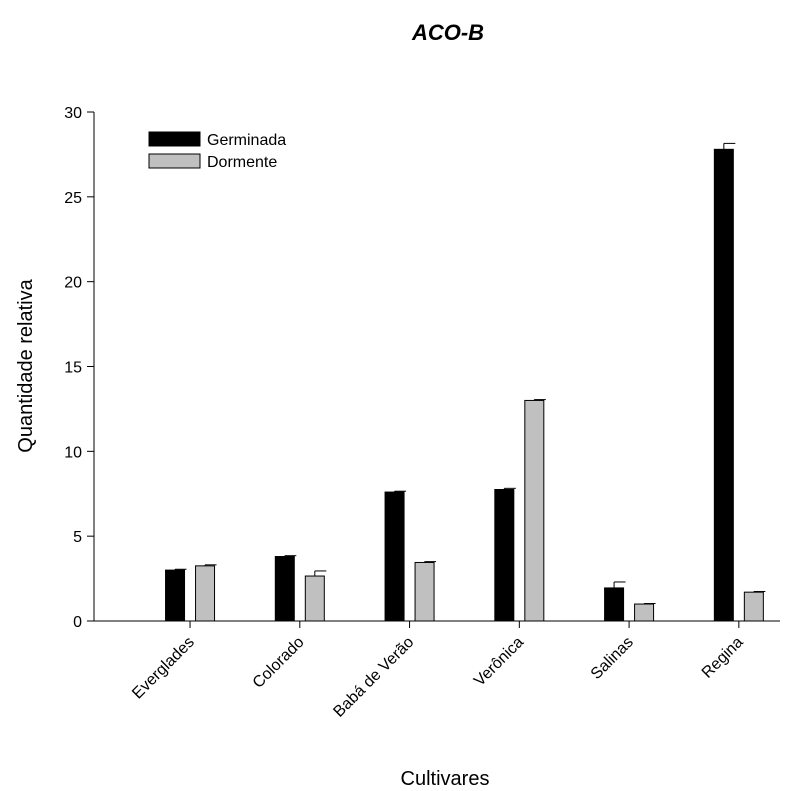 This screenshot has height=791, width=791. What do you see at coordinates (723, 658) in the screenshot?
I see `x-tick-label: Regina` at bounding box center [723, 658].